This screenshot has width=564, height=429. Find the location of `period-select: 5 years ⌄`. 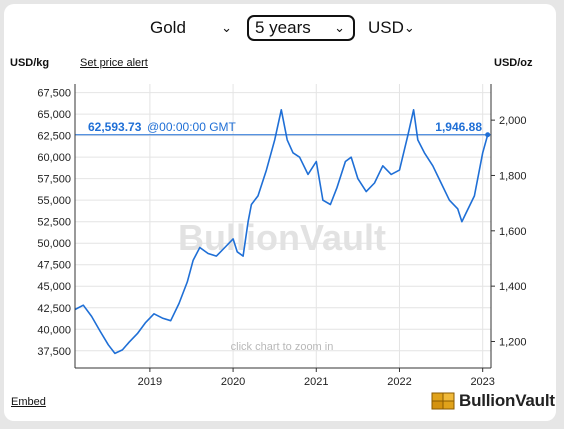

period-select: 5 years ⌄ is located at coordinates (301, 28).